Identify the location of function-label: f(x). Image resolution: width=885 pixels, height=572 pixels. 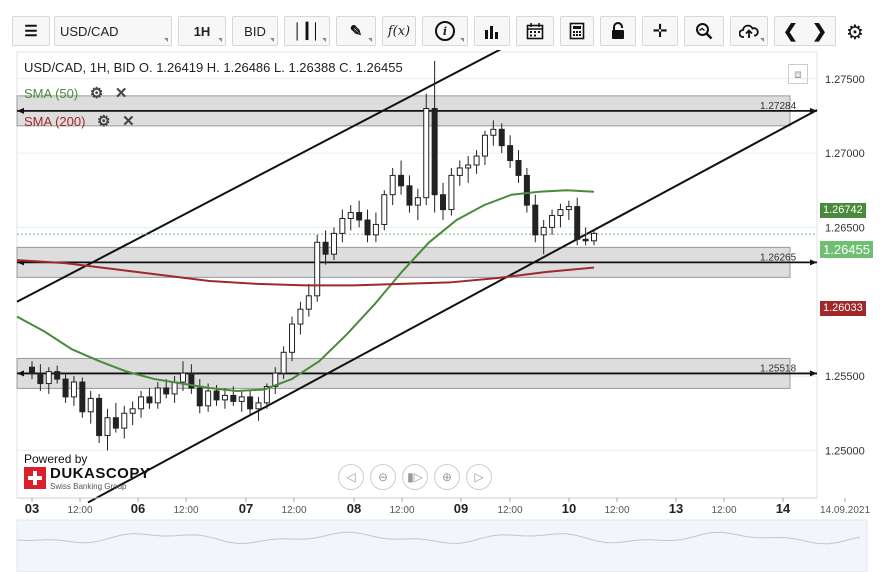
(399, 31).